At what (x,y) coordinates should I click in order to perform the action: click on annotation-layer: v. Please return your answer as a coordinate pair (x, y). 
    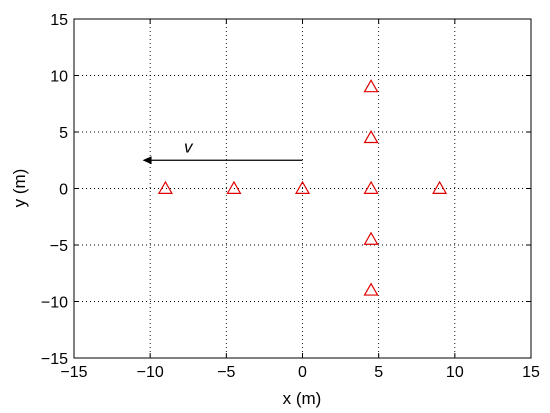
    Looking at the image, I should click on (222, 151).